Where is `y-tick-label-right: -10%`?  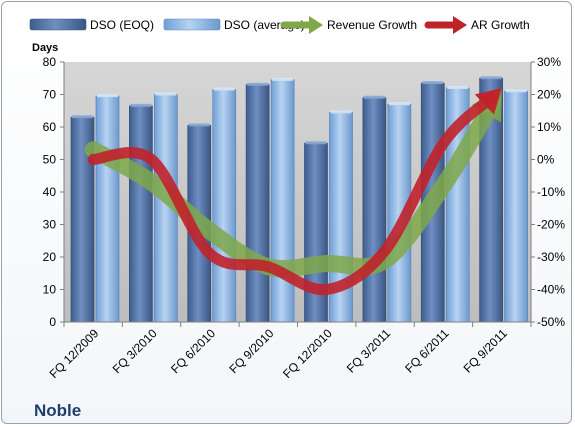
y-tick-label-right: -10% is located at coordinates (551, 192).